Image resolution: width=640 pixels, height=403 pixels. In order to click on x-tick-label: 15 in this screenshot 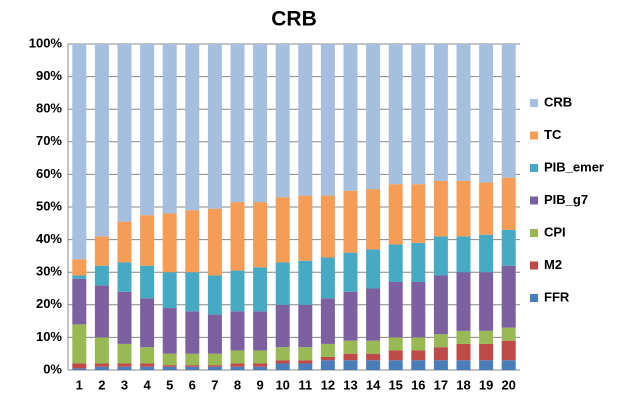, I will do `click(395, 384)`.